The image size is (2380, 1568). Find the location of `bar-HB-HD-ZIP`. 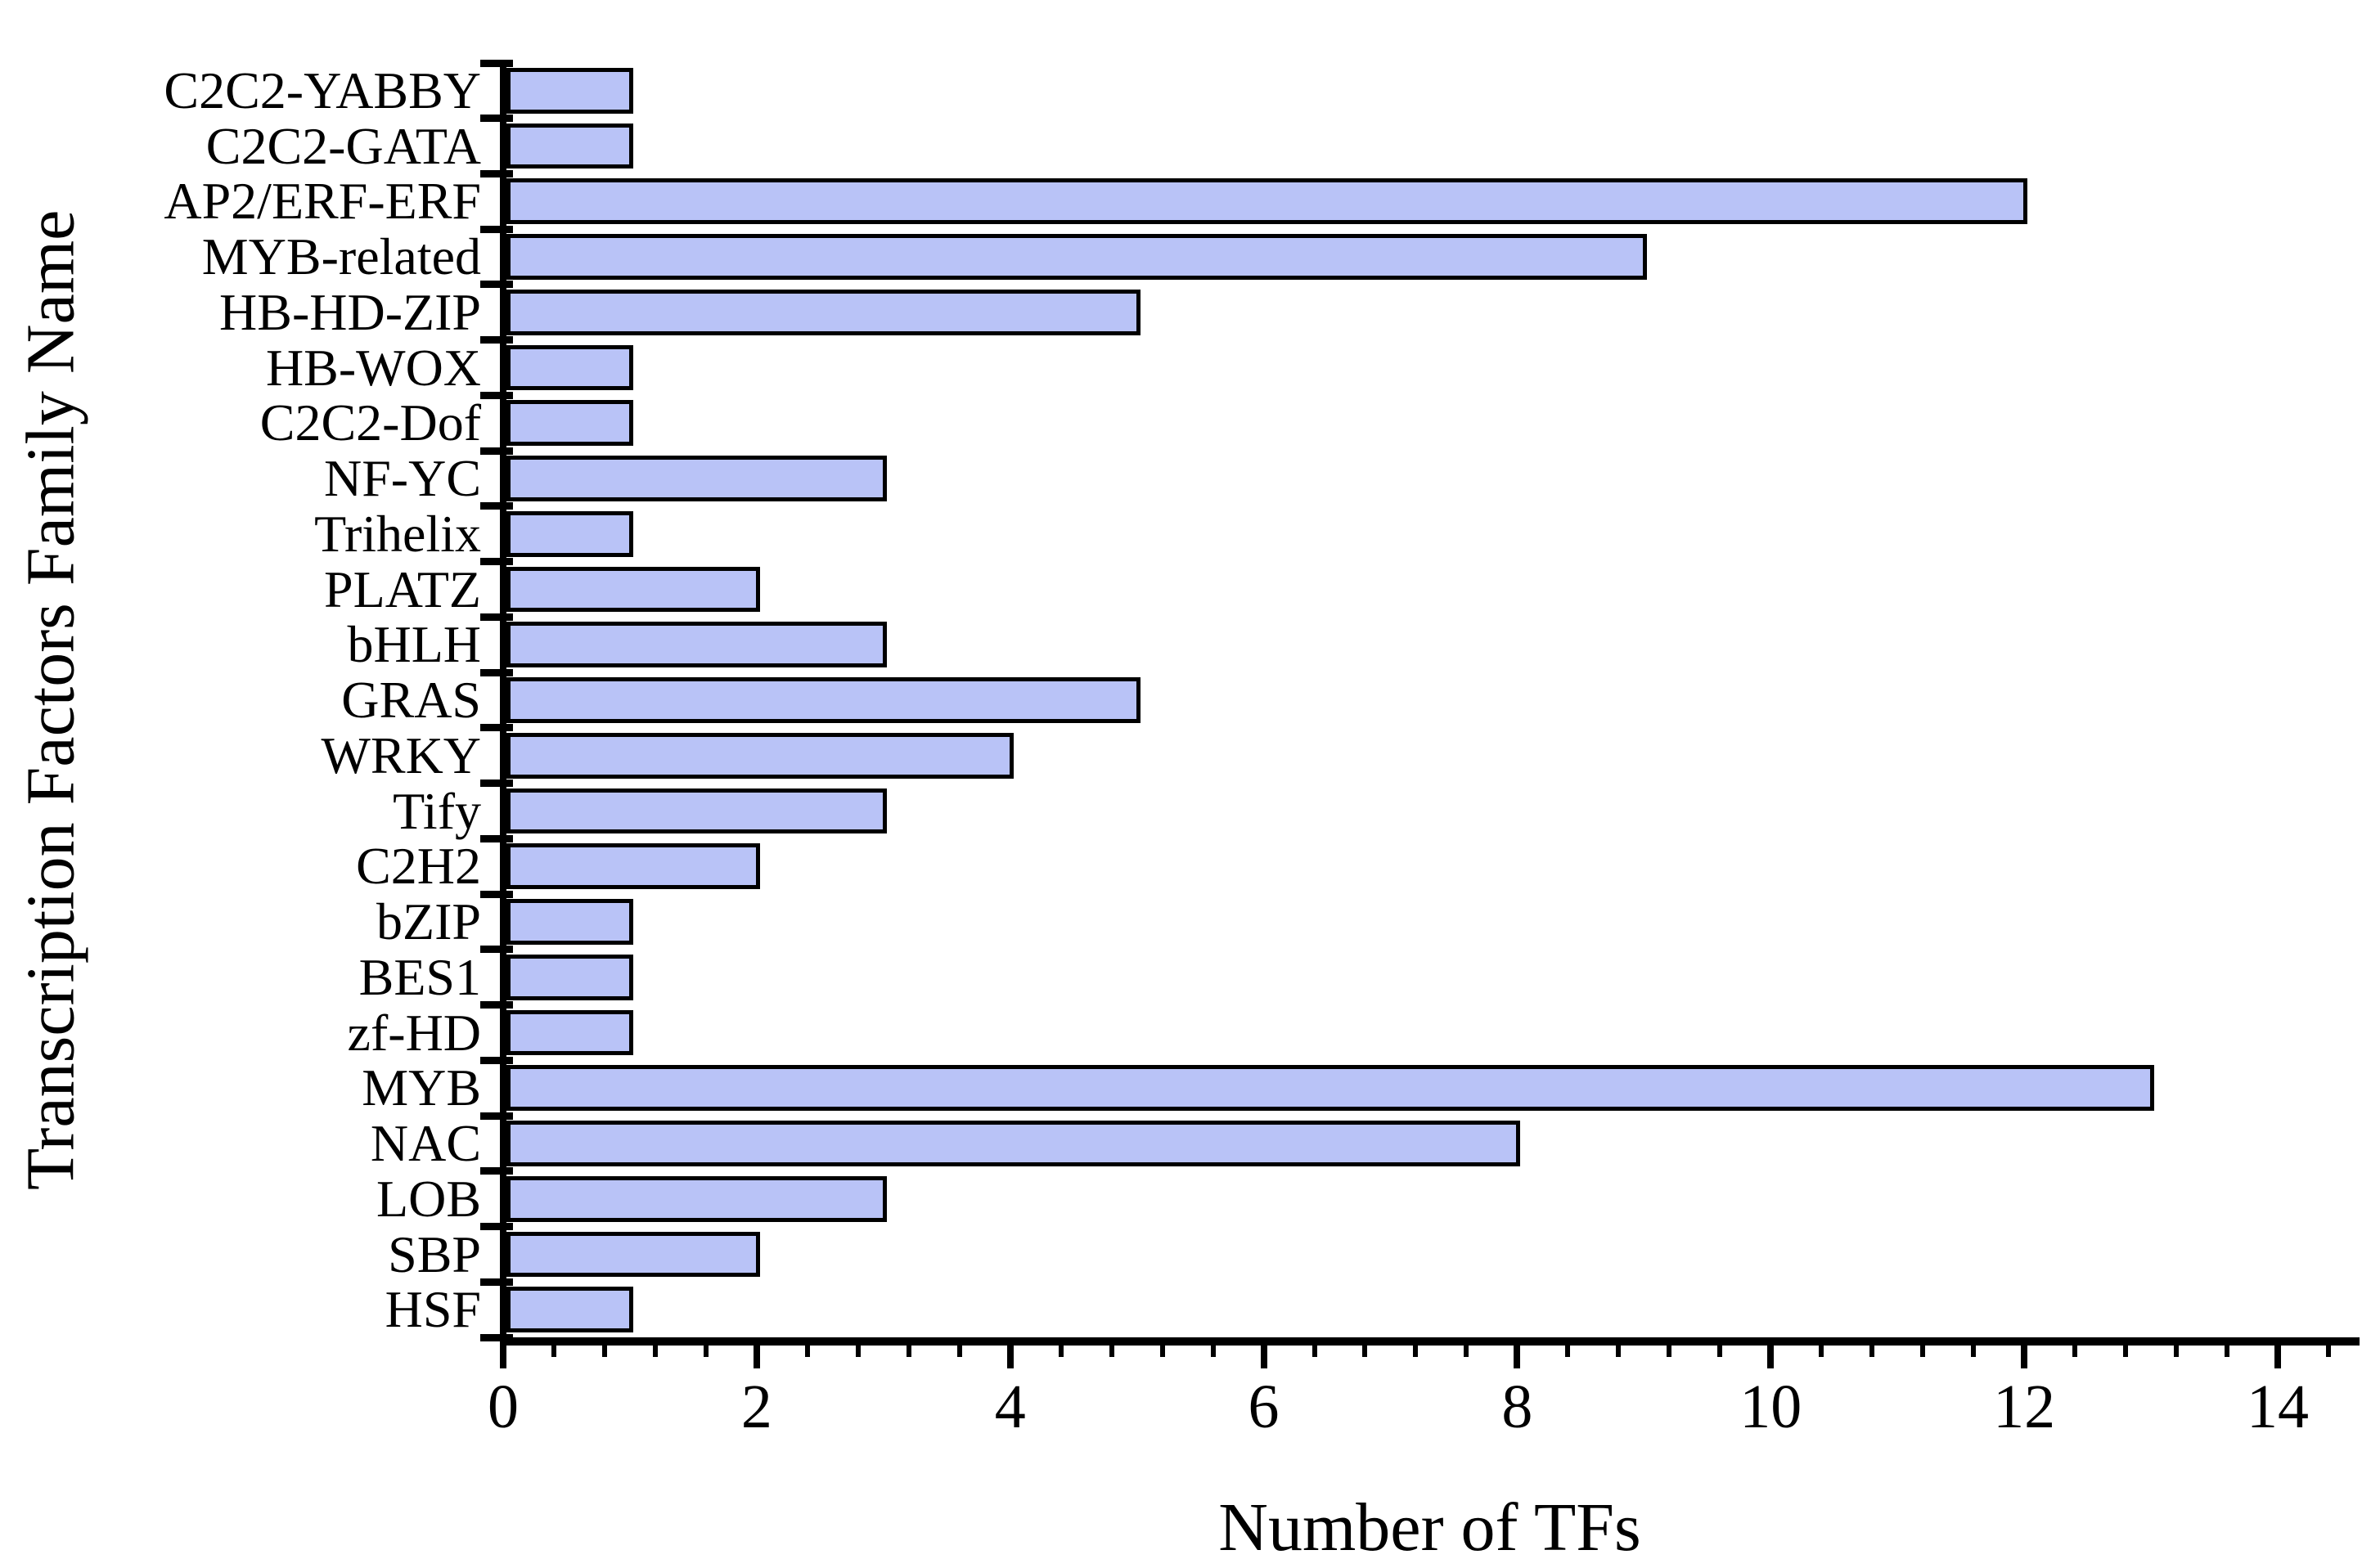

bar-HB-HD-ZIP is located at coordinates (823, 312).